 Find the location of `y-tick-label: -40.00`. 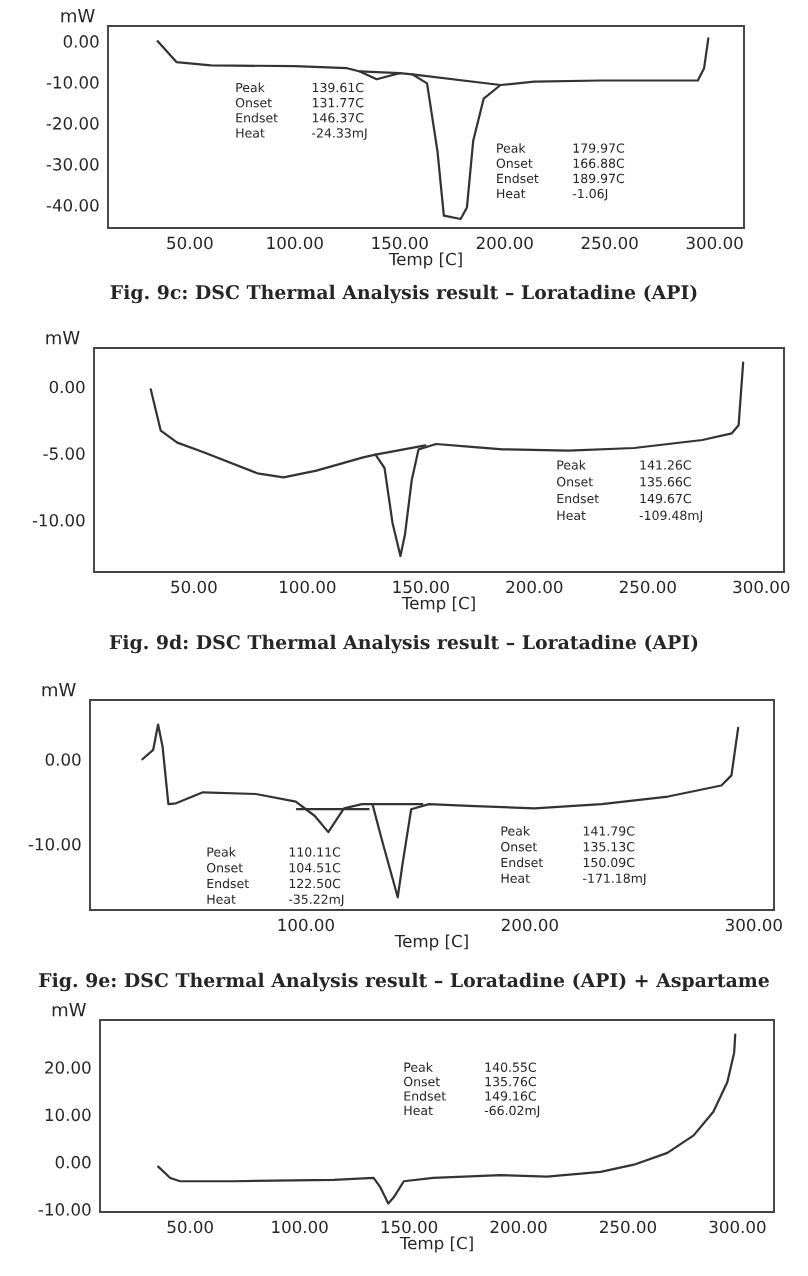

y-tick-label: -40.00 is located at coordinates (72, 205).